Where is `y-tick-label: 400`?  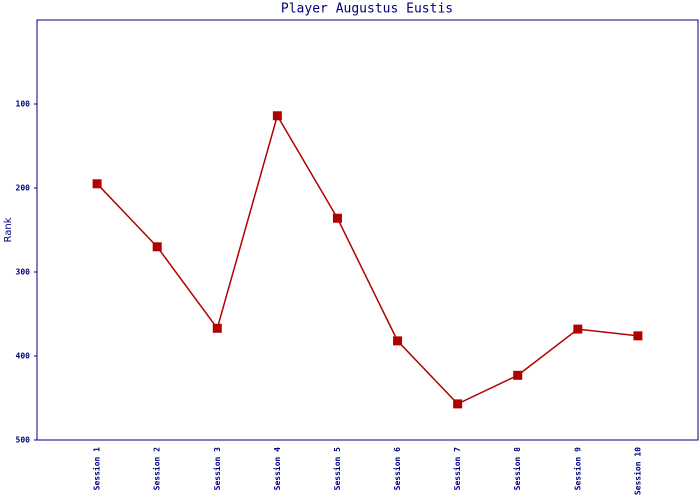
y-tick-label: 400 is located at coordinates (23, 356).